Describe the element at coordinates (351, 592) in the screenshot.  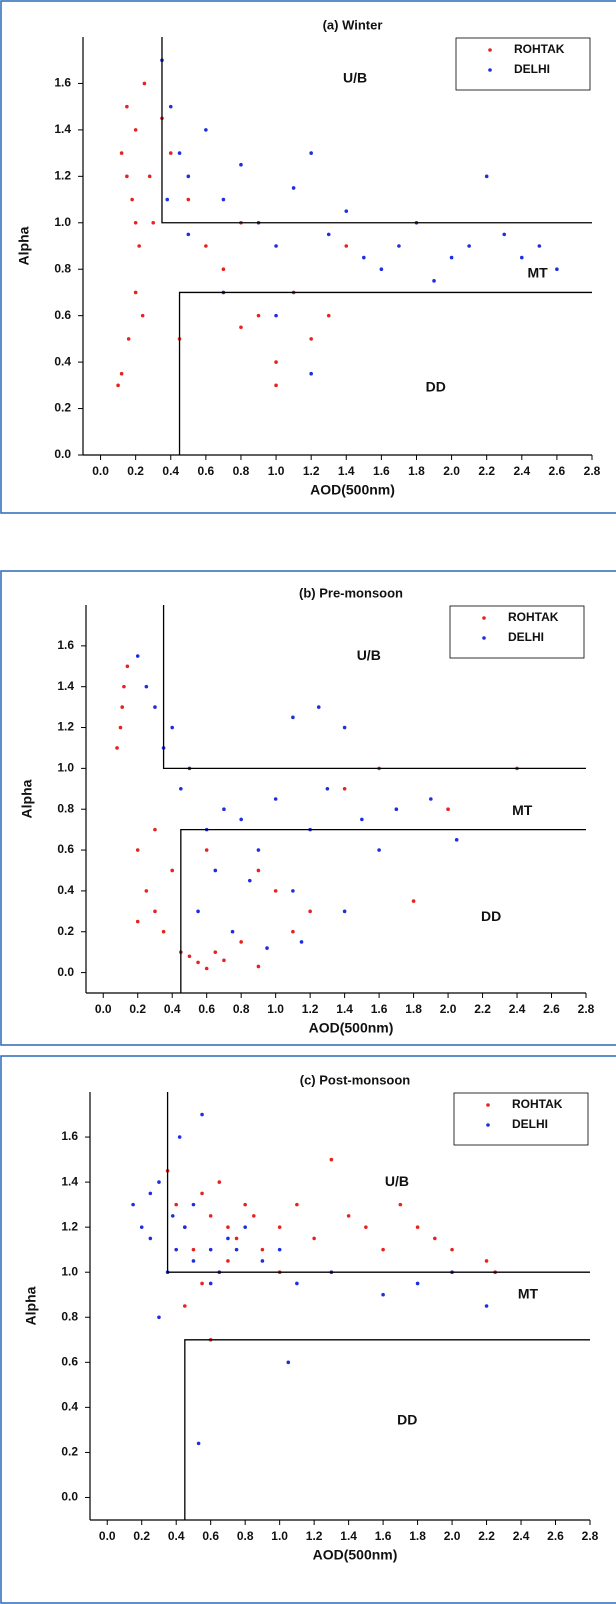
I see `chart-title: (b) Pre-monsoon` at that location.